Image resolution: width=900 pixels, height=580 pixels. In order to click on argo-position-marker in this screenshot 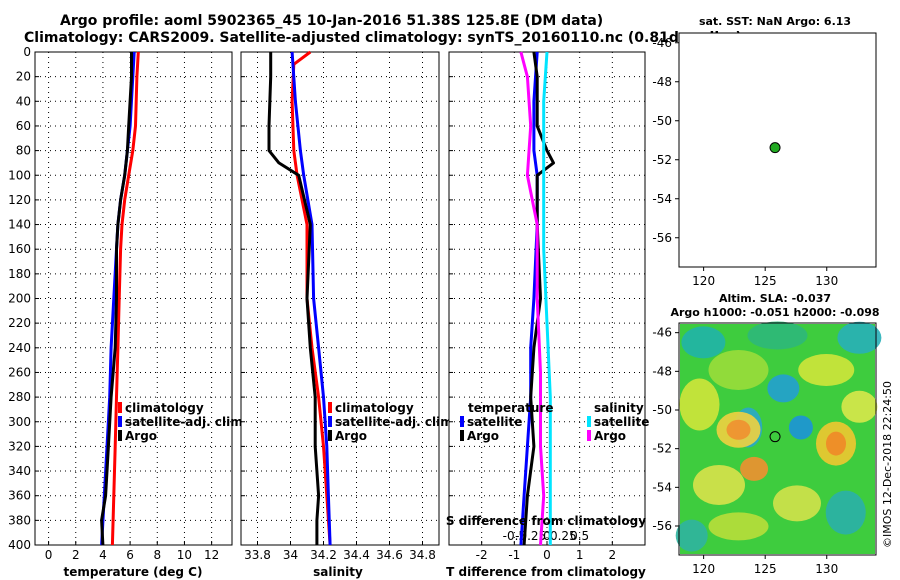, I will do `click(775, 437)`.